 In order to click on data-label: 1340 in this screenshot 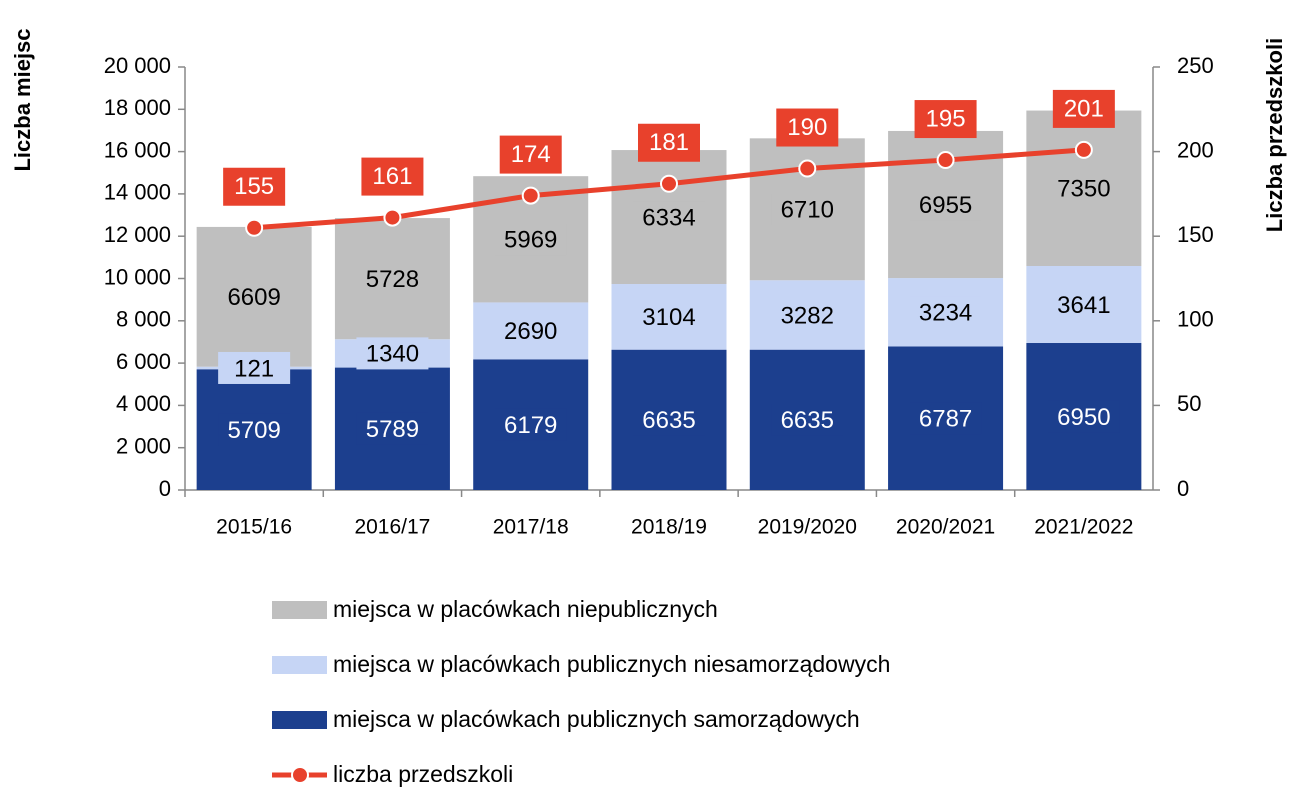, I will do `click(392, 354)`.